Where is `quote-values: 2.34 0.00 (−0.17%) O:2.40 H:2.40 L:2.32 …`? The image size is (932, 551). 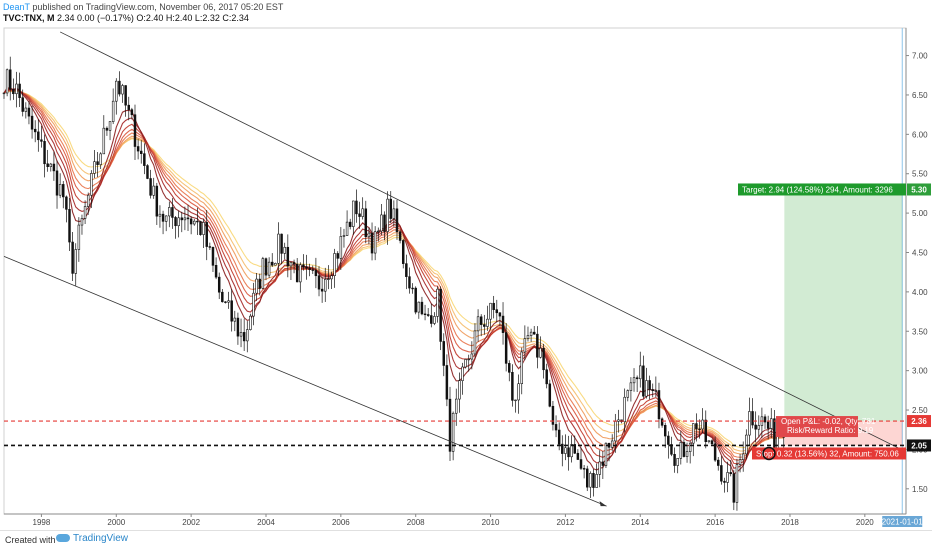
quote-values: 2.34 0.00 (−0.17%) O:2.40 H:2.40 L:2.32 … is located at coordinates (153, 18).